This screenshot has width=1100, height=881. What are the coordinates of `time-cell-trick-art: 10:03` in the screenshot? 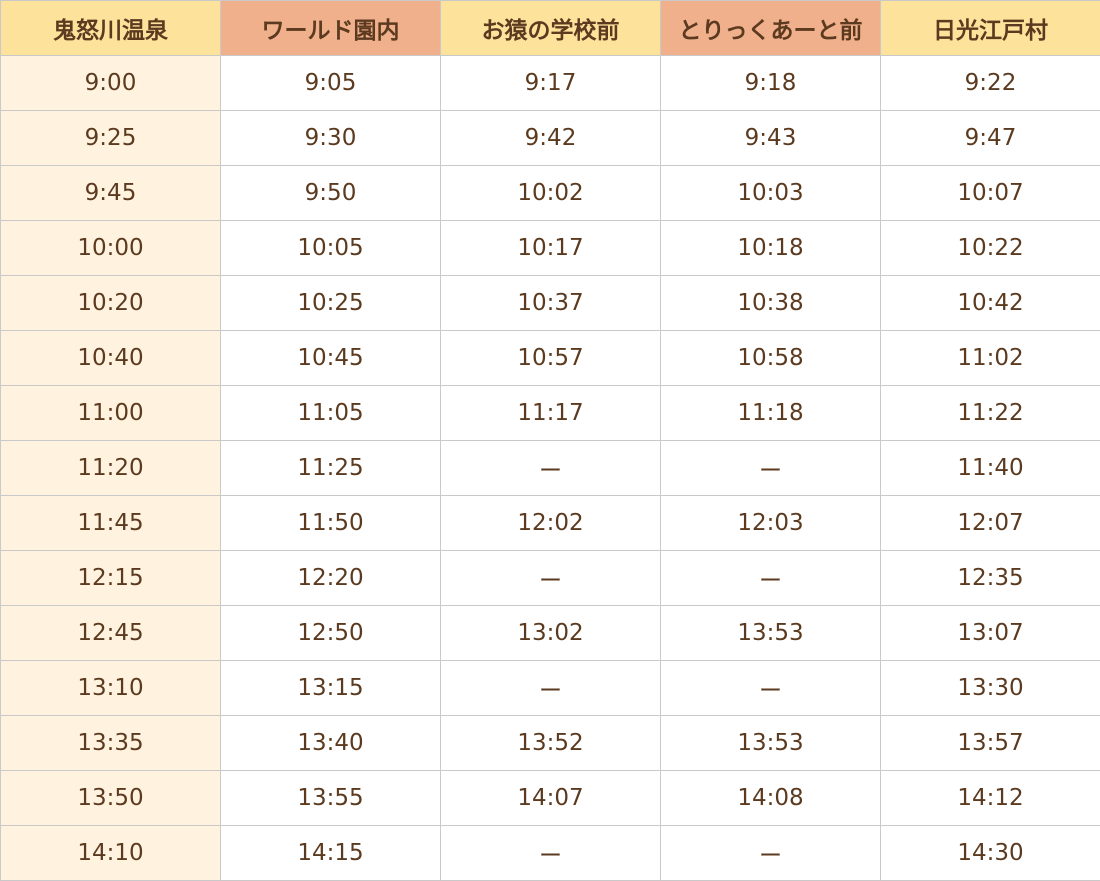 It's located at (770, 193).